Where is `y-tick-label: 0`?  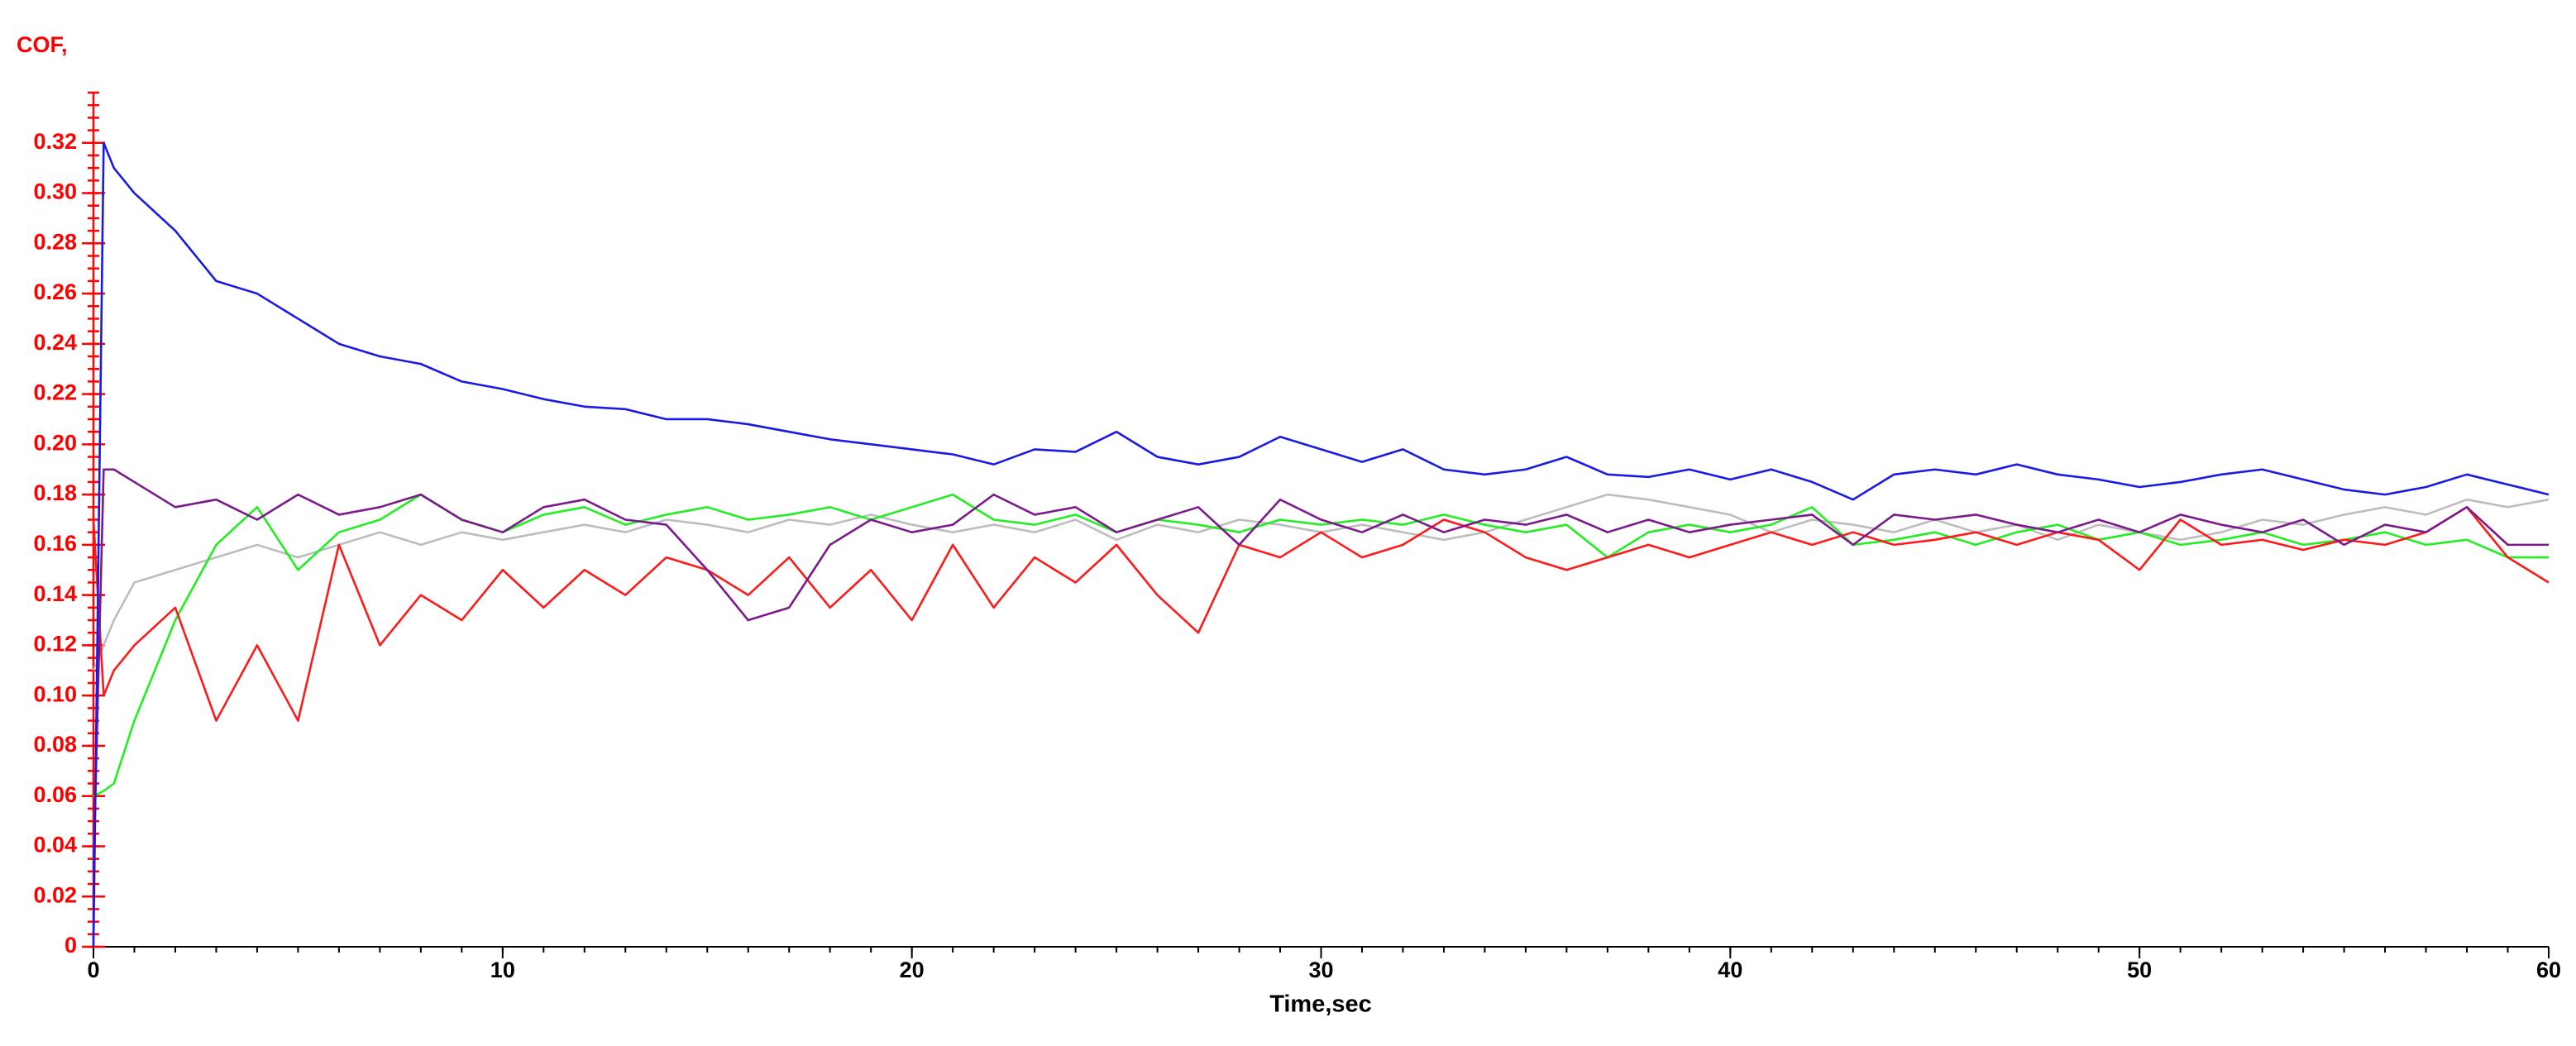
y-tick-label: 0 is located at coordinates (71, 945).